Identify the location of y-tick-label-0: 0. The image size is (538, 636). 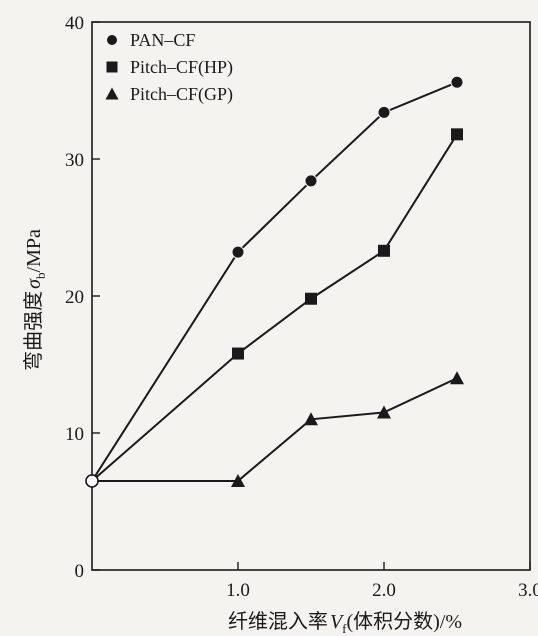
(80, 571).